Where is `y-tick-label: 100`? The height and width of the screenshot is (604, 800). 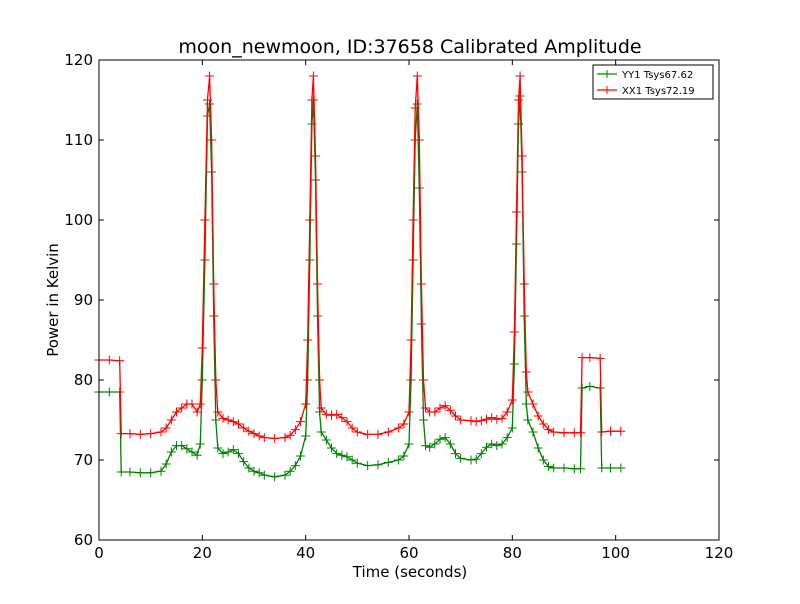 y-tick-label: 100 is located at coordinates (78, 220).